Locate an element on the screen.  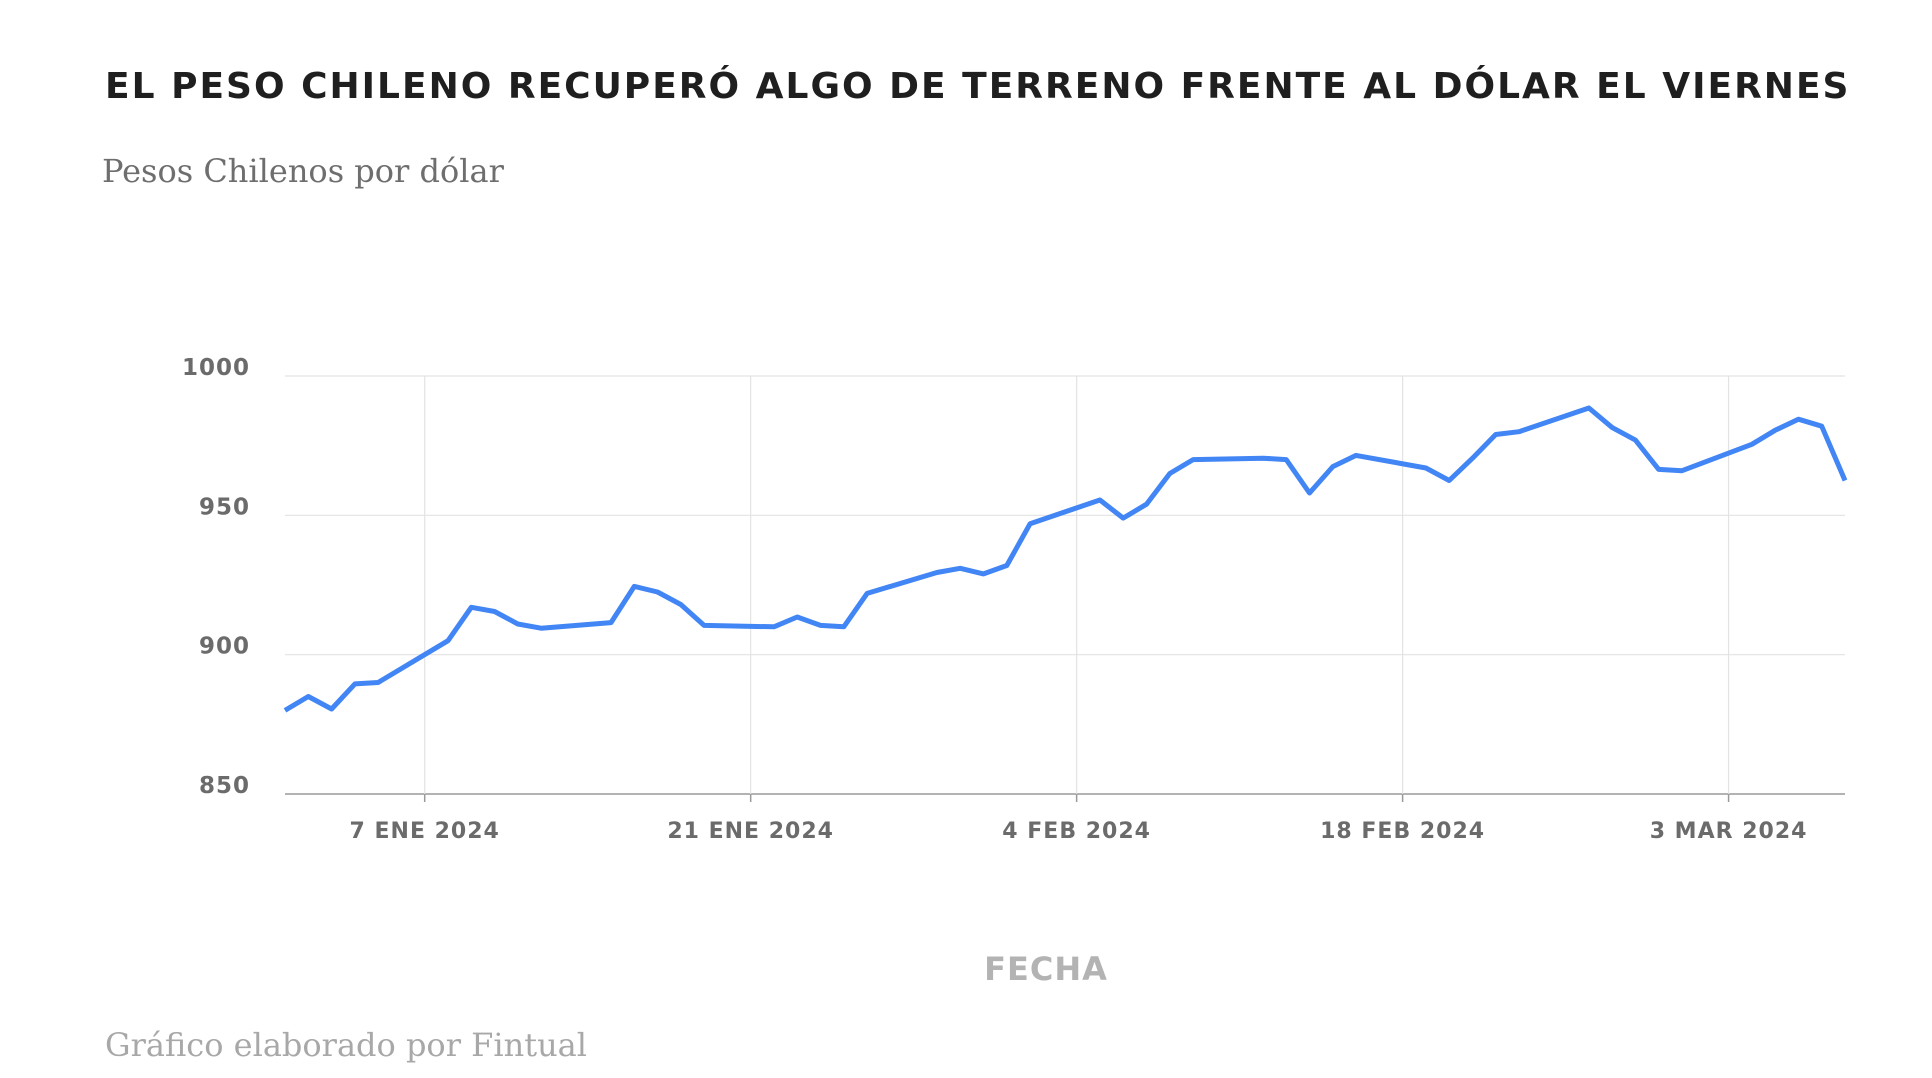
x-tick-label: 3 MAR 2024 is located at coordinates (1729, 831).